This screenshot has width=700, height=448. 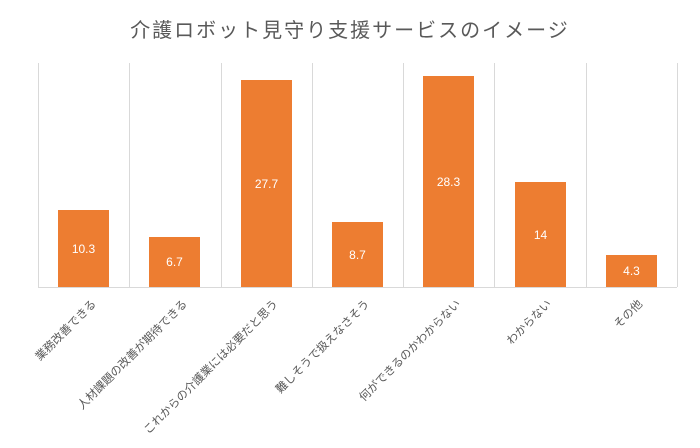 I want to click on x-tick-label: その他, so click(x=628, y=314).